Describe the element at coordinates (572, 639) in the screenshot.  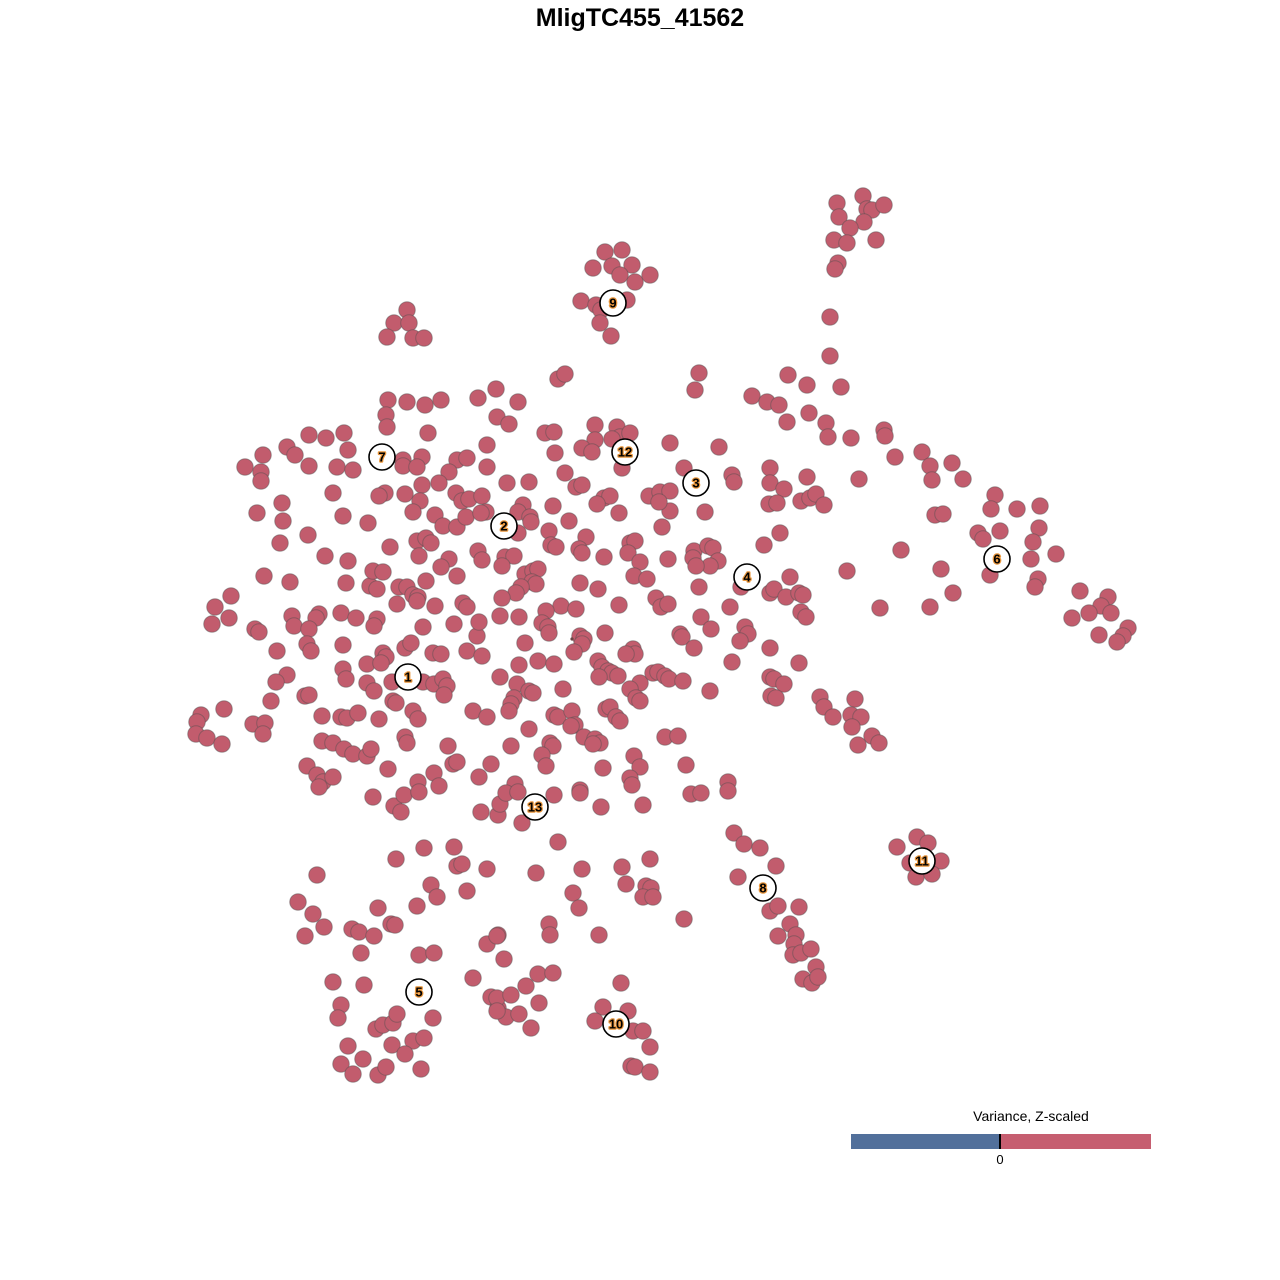
I see `tiny-data-point` at that location.